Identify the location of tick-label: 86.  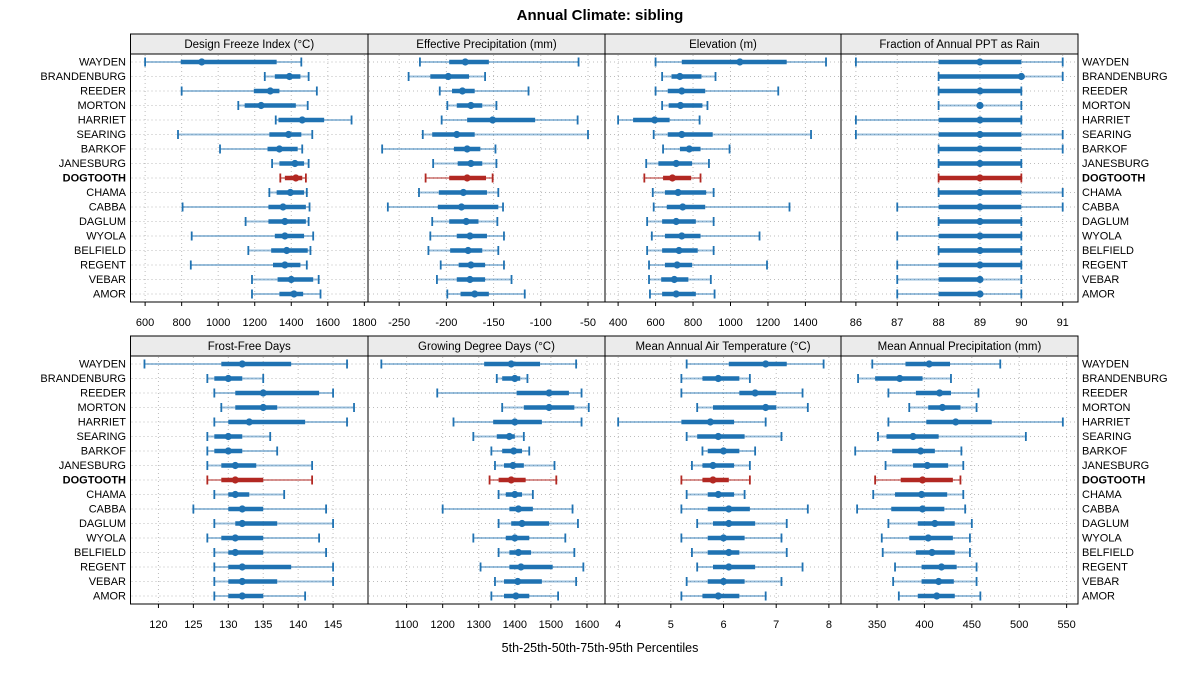
(856, 323).